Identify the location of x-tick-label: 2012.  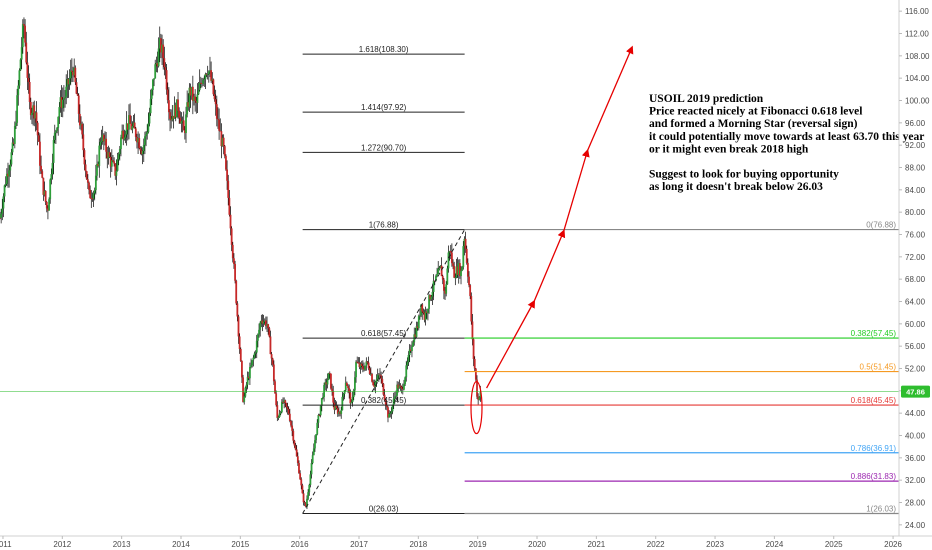
(62, 544).